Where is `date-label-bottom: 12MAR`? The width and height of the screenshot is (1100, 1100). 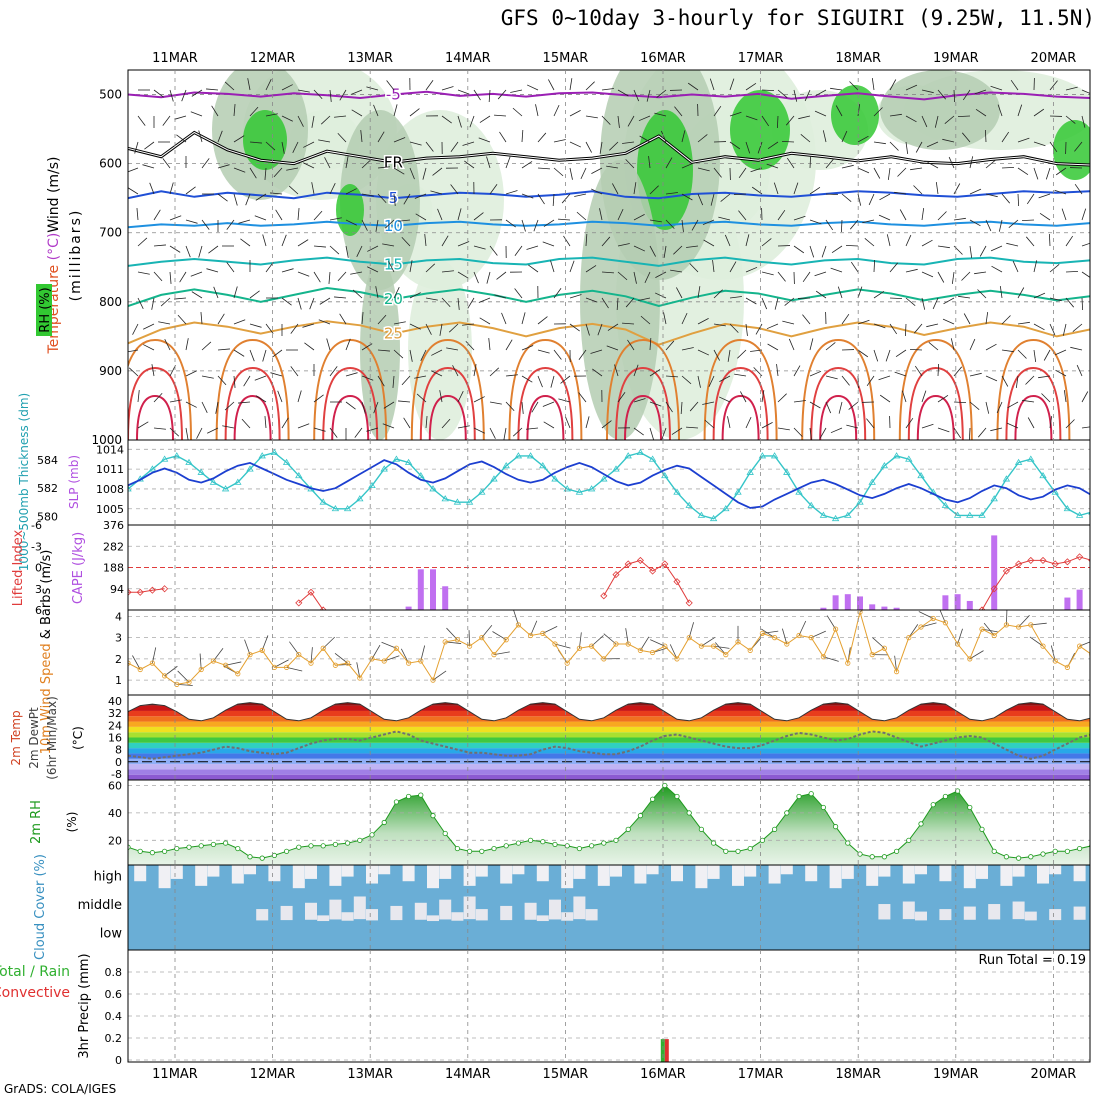 date-label-bottom: 12MAR is located at coordinates (273, 1074).